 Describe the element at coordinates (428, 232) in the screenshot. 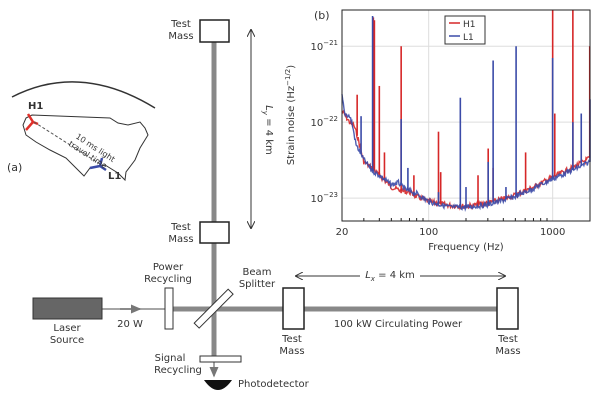

I see `x-tick-label: 100` at that location.